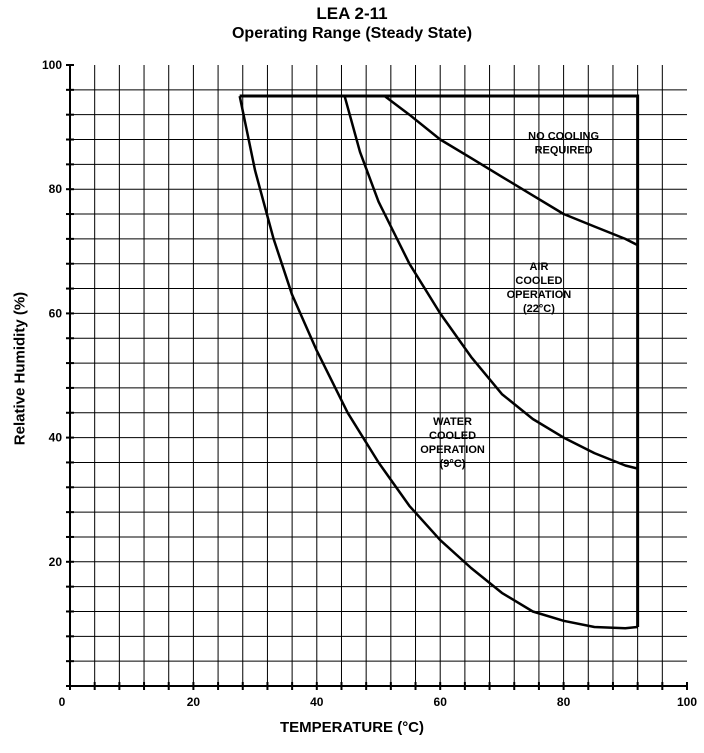 This screenshot has width=704, height=753. What do you see at coordinates (687, 702) in the screenshot?
I see `x-tick-label: 100` at bounding box center [687, 702].